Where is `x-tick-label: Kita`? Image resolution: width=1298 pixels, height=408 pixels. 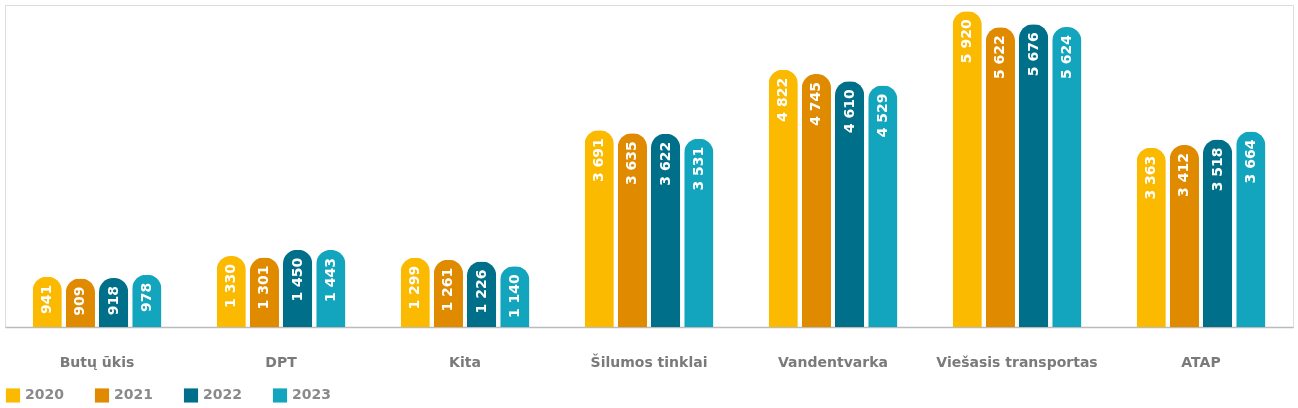 x-tick-label: Kita is located at coordinates (465, 361).